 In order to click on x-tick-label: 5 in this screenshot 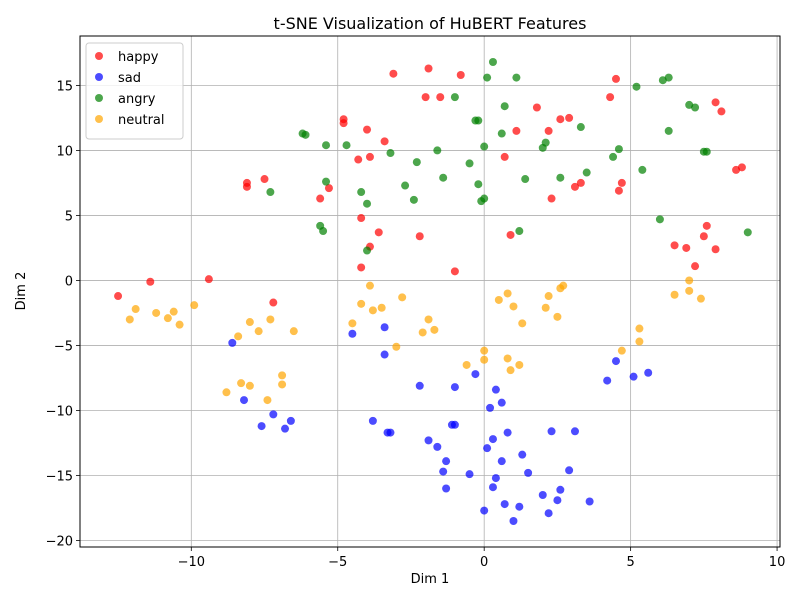, I will do `click(630, 562)`.